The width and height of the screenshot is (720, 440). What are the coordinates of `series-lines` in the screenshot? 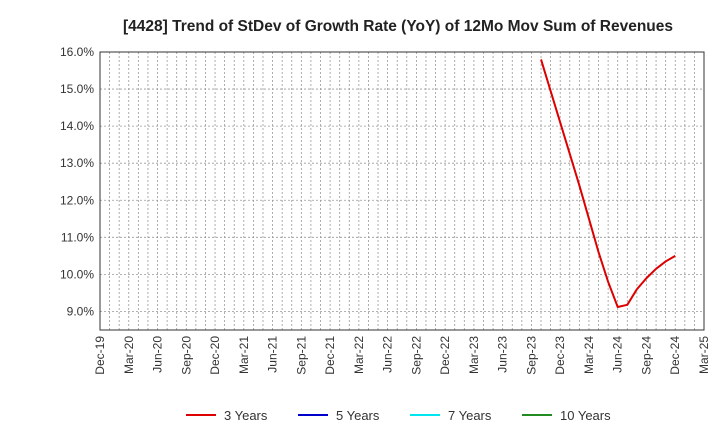 It's located at (608, 184).